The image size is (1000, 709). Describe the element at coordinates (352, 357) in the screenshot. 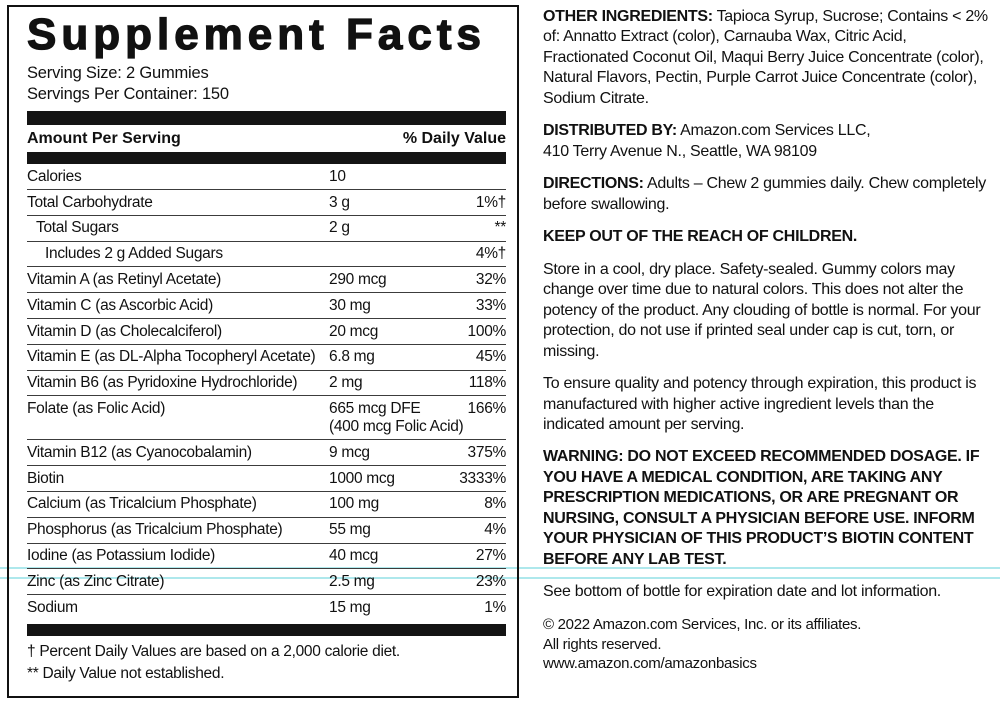

I see `nutrient-amount: 6.8 mg` at that location.